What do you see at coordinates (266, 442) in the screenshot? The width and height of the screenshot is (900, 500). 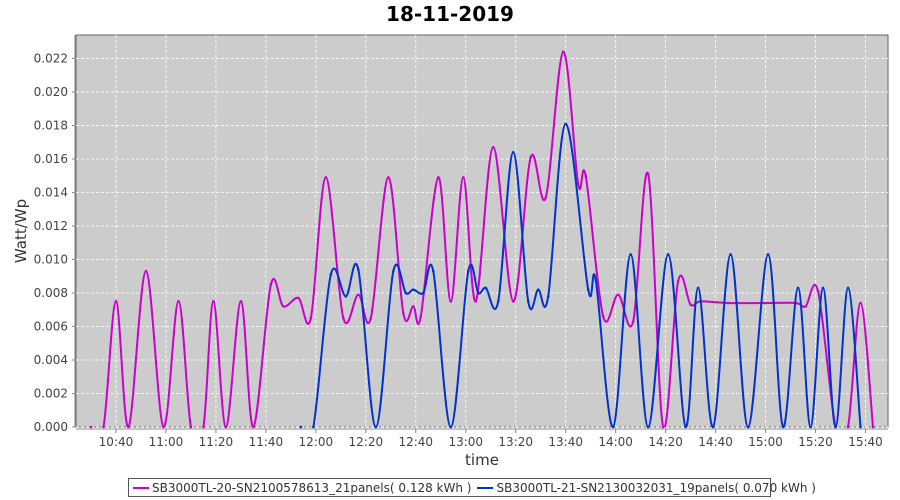 I see `x-tick-label: 11:40` at bounding box center [266, 442].